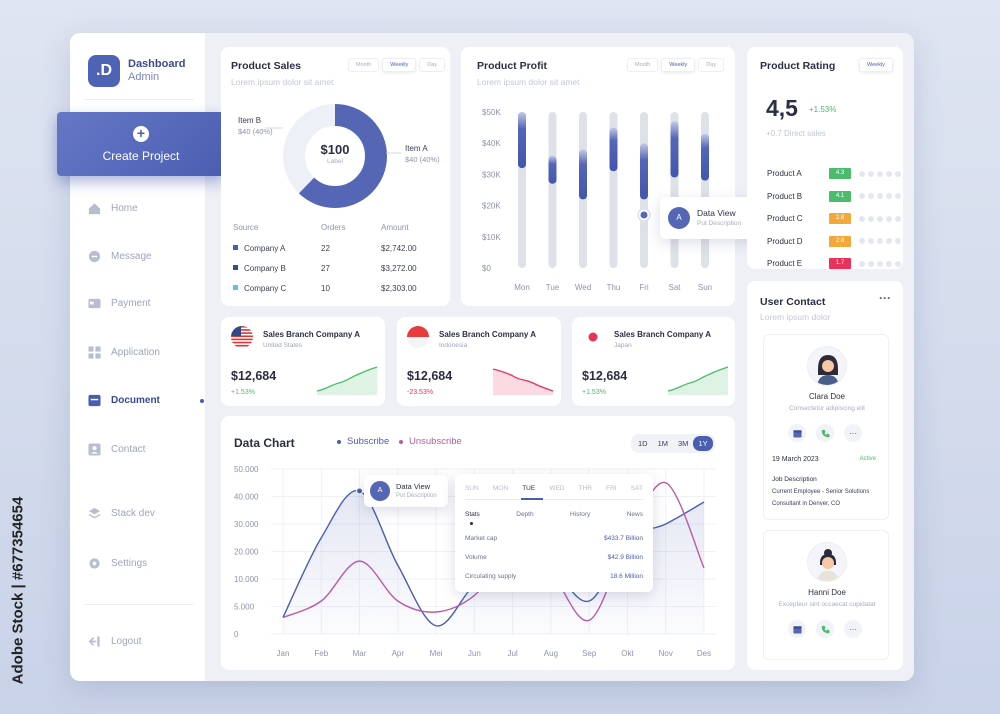  I want to click on flag-top, so click(418, 331).